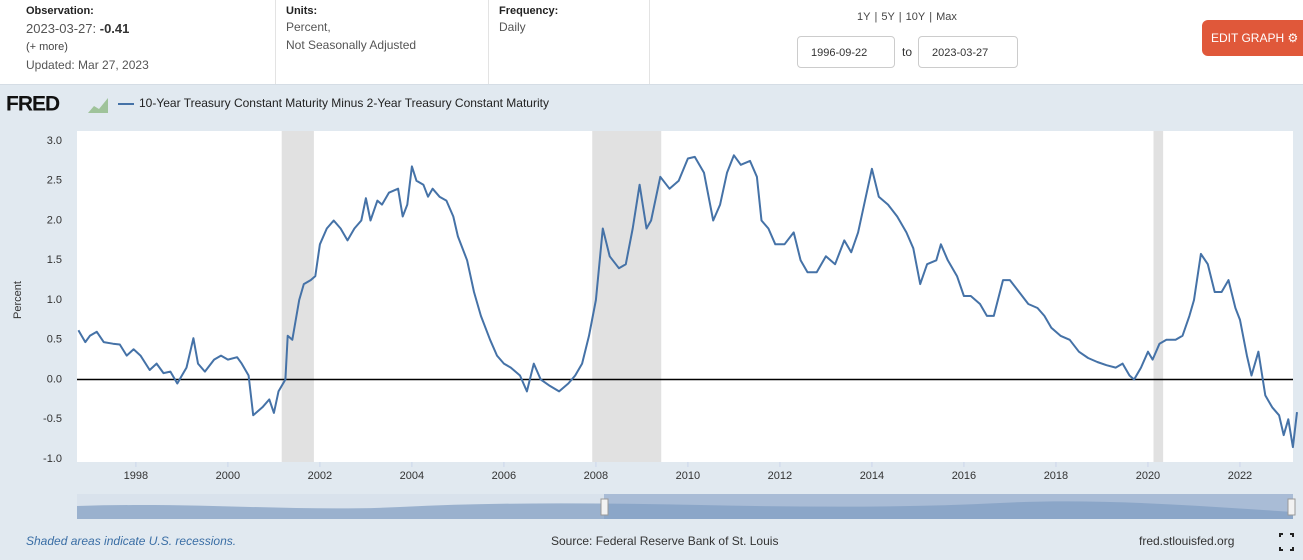  What do you see at coordinates (54, 379) in the screenshot?
I see `y-tick-label: 0.0` at bounding box center [54, 379].